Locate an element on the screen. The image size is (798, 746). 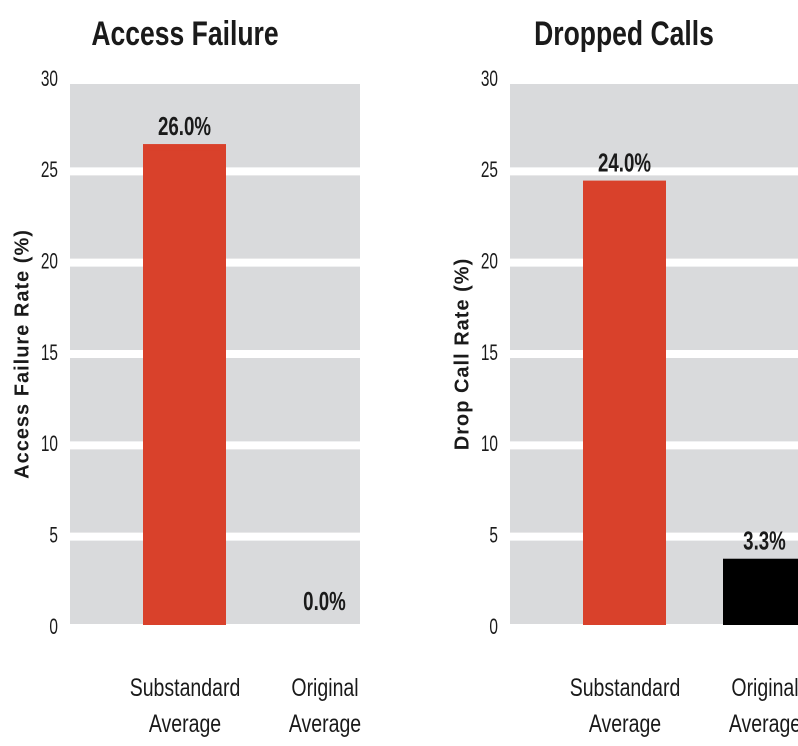
value-label: 0.0% is located at coordinates (324, 601).